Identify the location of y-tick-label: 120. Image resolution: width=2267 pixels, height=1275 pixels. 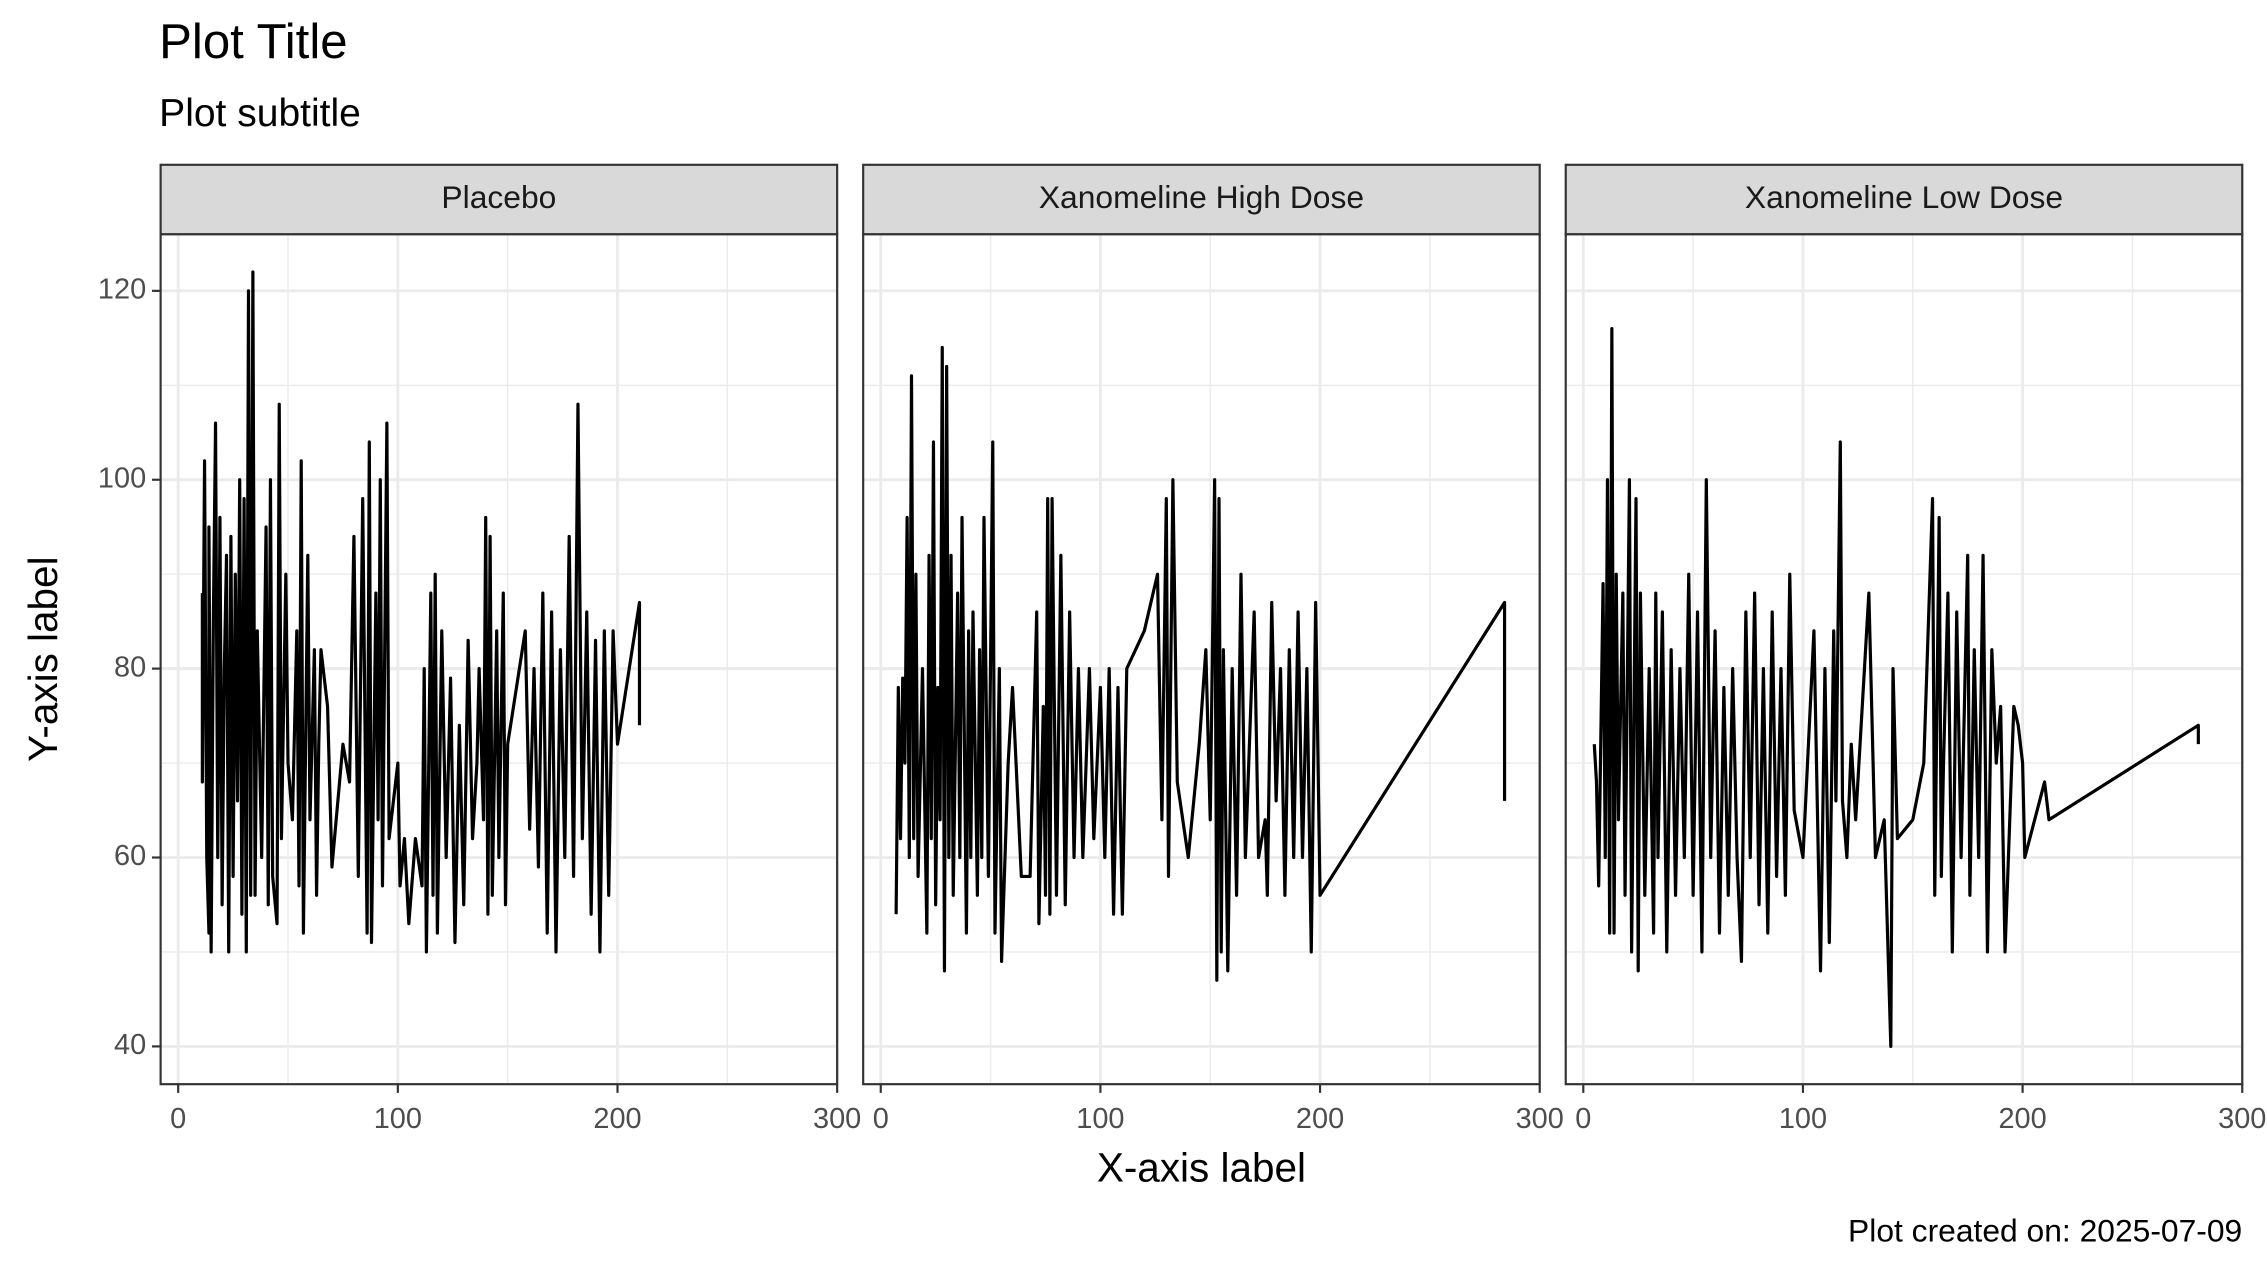
(122, 289).